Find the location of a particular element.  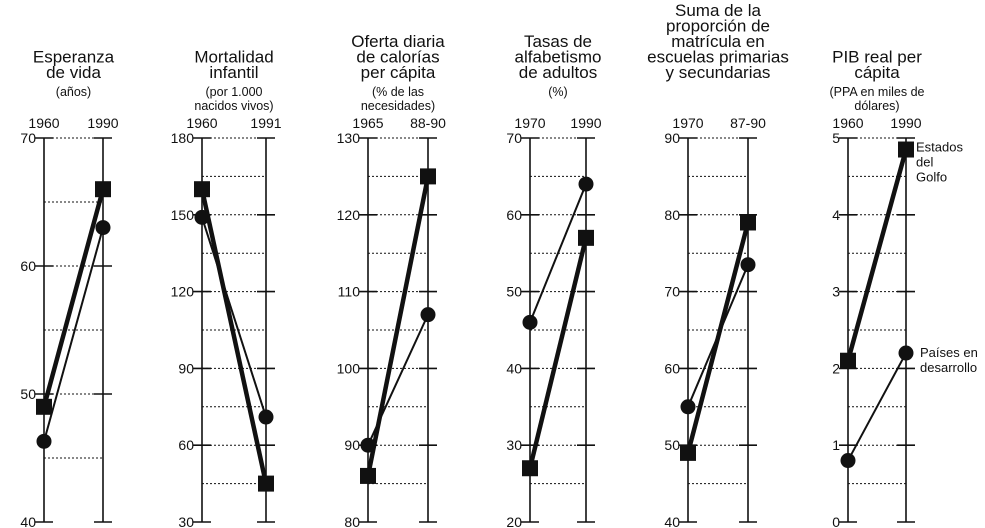

y-tick-label: 4 is located at coordinates (836, 215).